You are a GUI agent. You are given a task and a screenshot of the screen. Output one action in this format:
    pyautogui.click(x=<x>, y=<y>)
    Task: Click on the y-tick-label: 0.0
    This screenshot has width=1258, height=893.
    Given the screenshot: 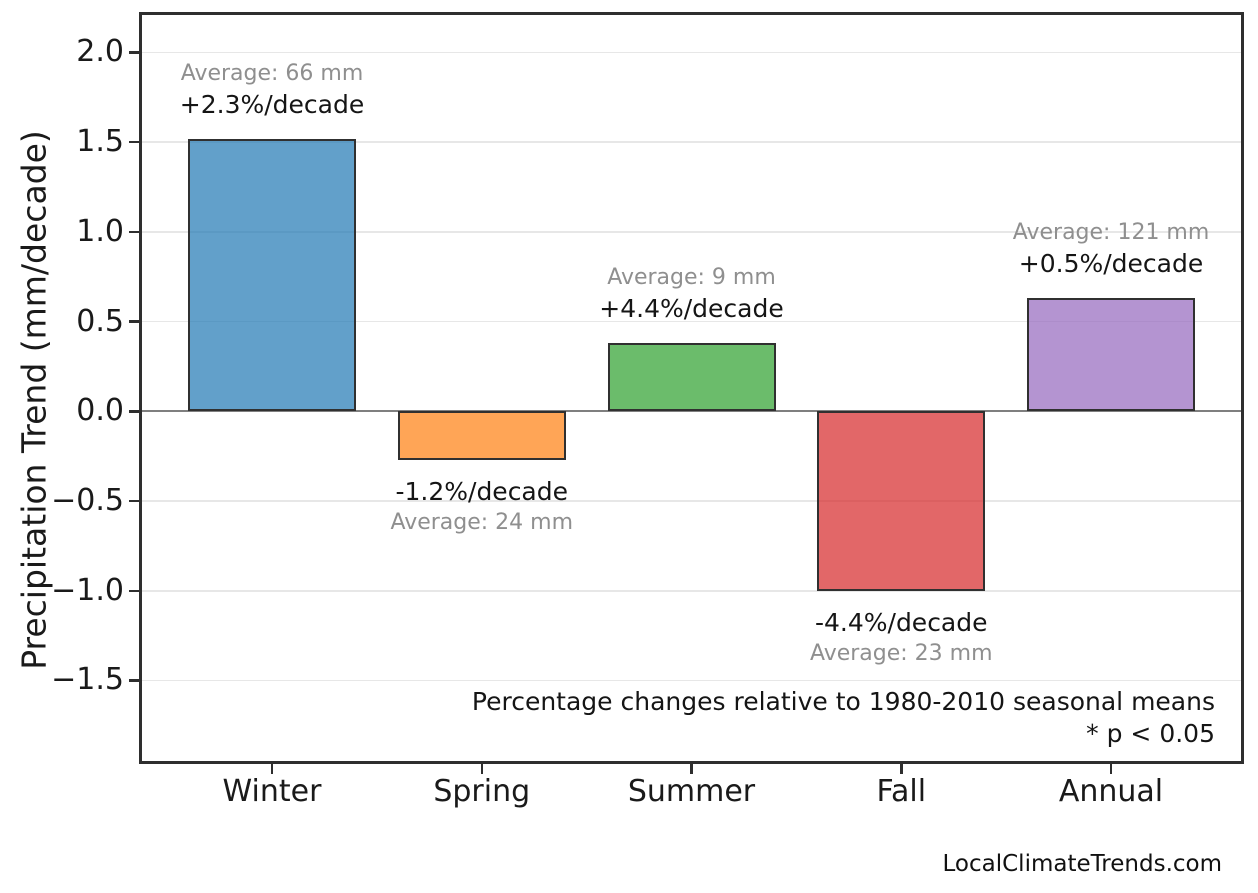 What is the action you would take?
    pyautogui.click(x=100, y=411)
    